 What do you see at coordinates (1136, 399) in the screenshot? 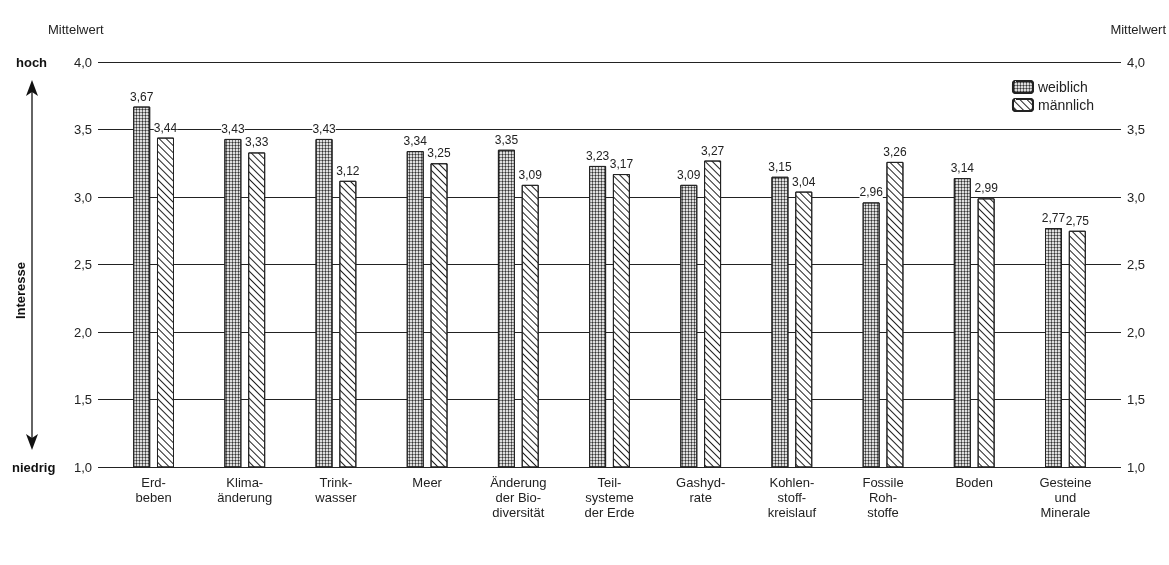
I see `y2-tick-label: 1,5` at bounding box center [1136, 399].